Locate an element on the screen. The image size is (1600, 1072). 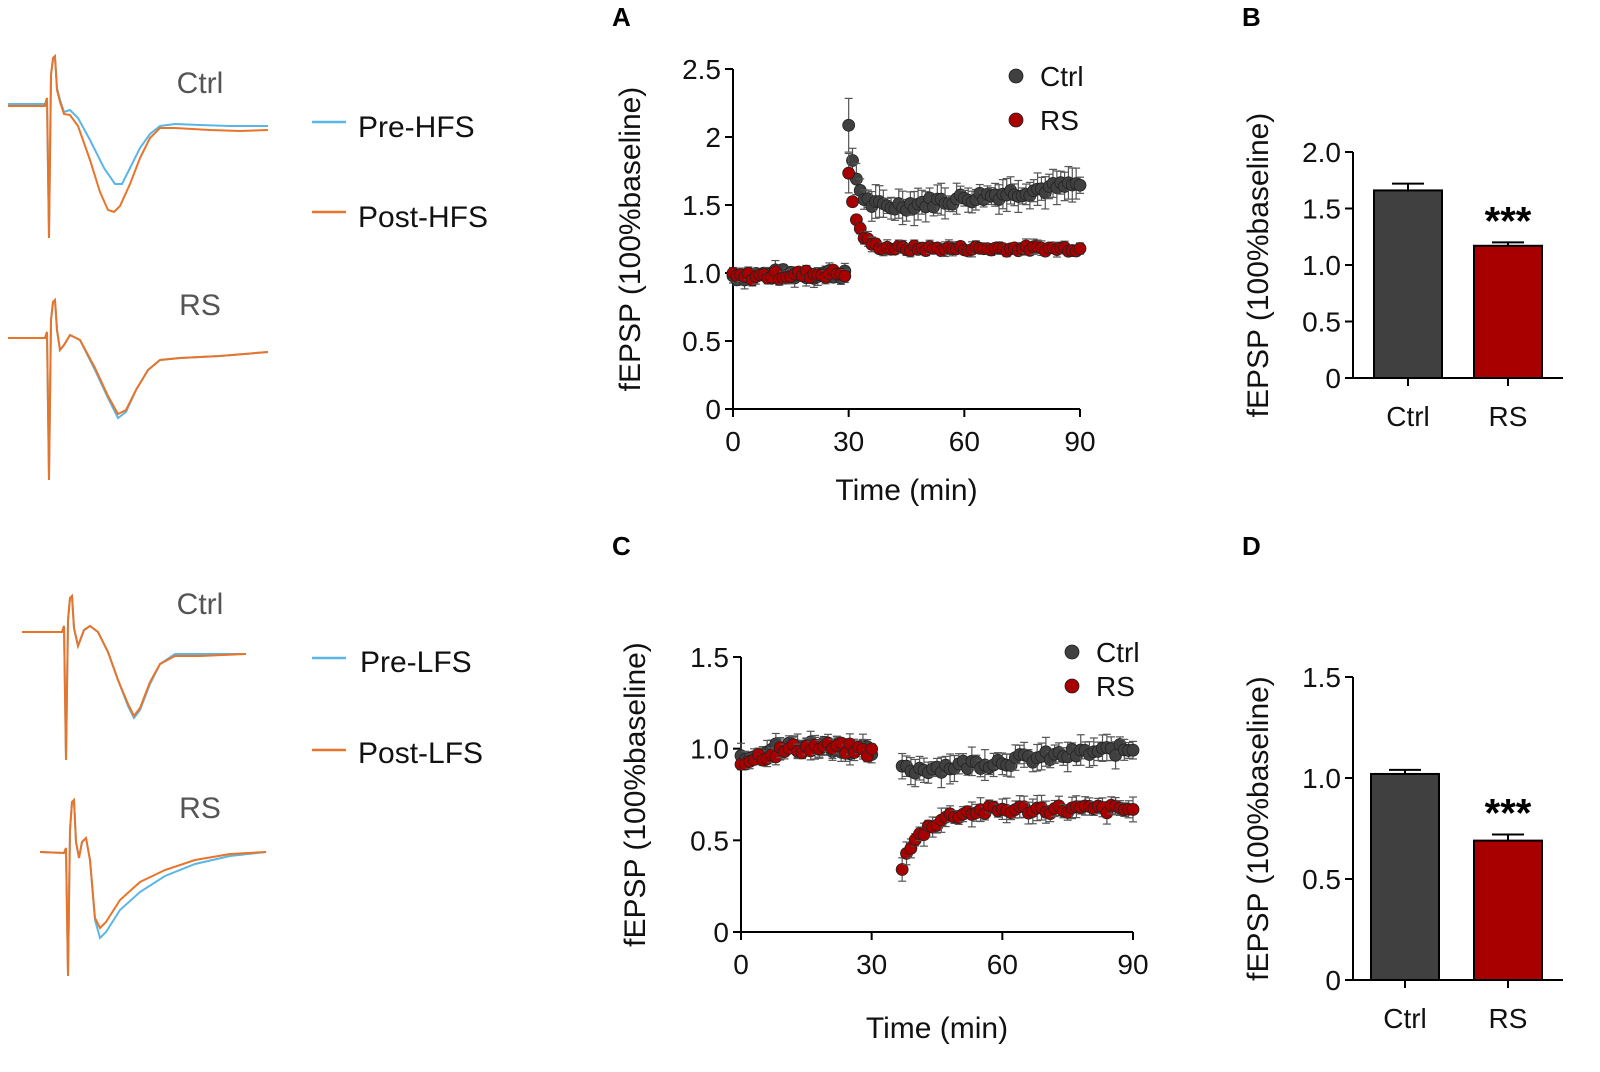
hfs-ctrl-post-trace is located at coordinates (138, 146).